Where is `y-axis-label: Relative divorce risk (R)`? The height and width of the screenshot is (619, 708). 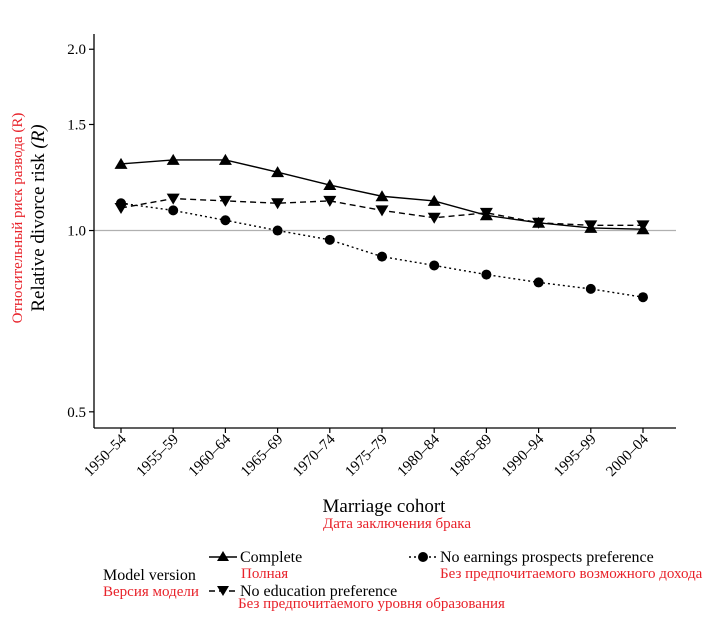 y-axis-label: Relative divorce risk (R) is located at coordinates (38, 217).